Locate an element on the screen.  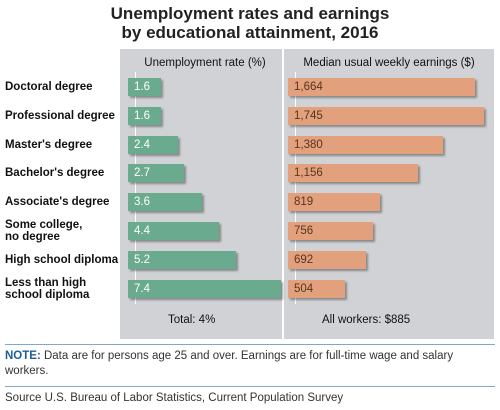
earnings-bar-masters is located at coordinates (365, 144).